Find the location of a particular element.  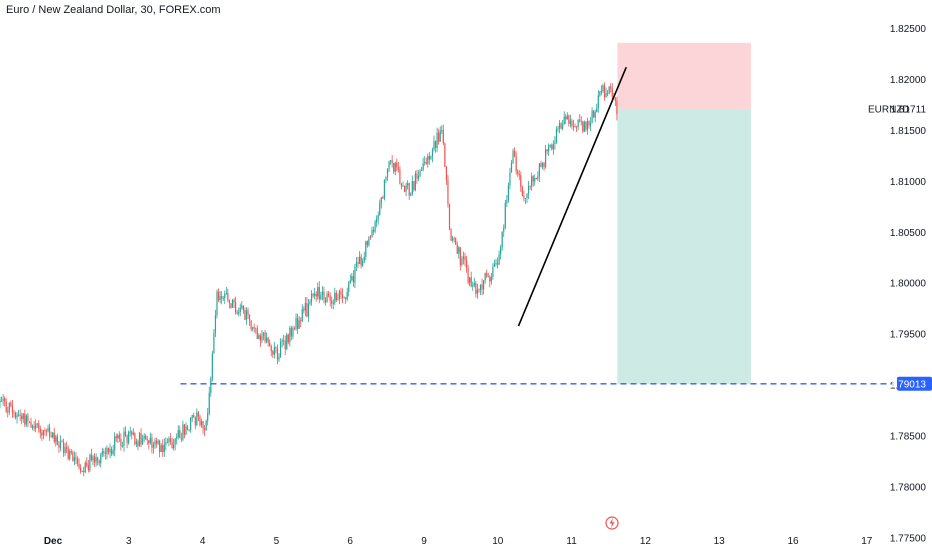

date-axis: Dec 3 4 5 6 9 10 11 12 13 16 17 is located at coordinates (458, 541).